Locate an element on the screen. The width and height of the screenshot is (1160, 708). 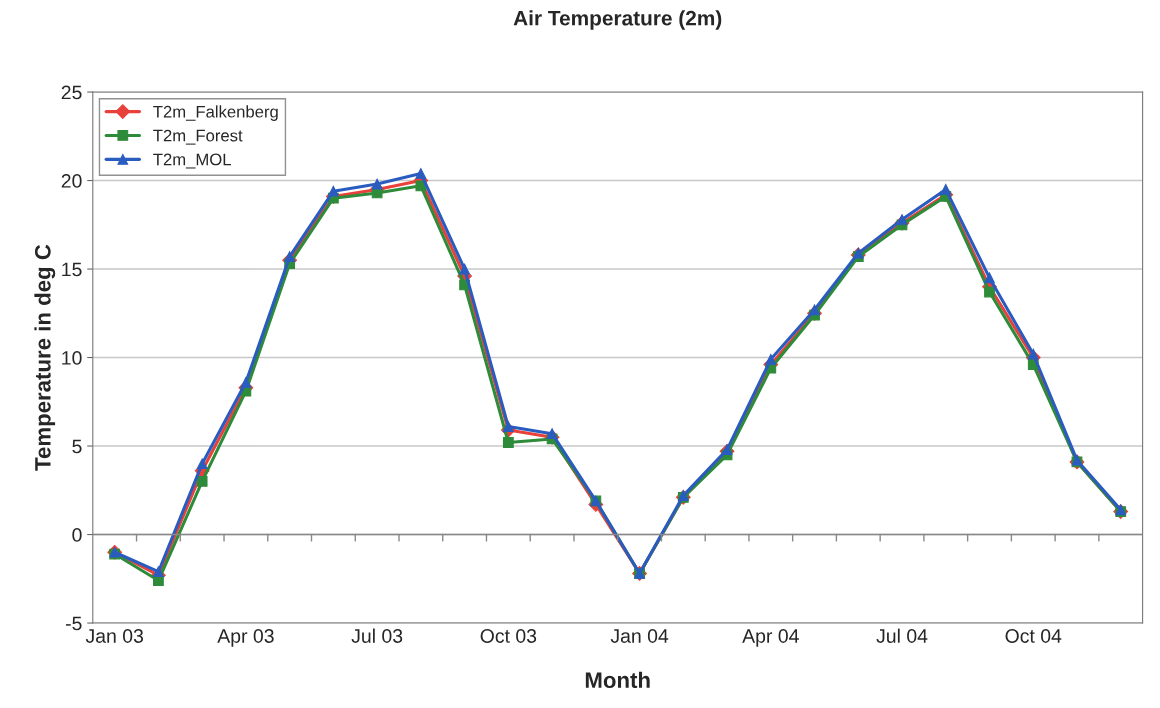
y-tick-label: 0 is located at coordinates (77, 535).